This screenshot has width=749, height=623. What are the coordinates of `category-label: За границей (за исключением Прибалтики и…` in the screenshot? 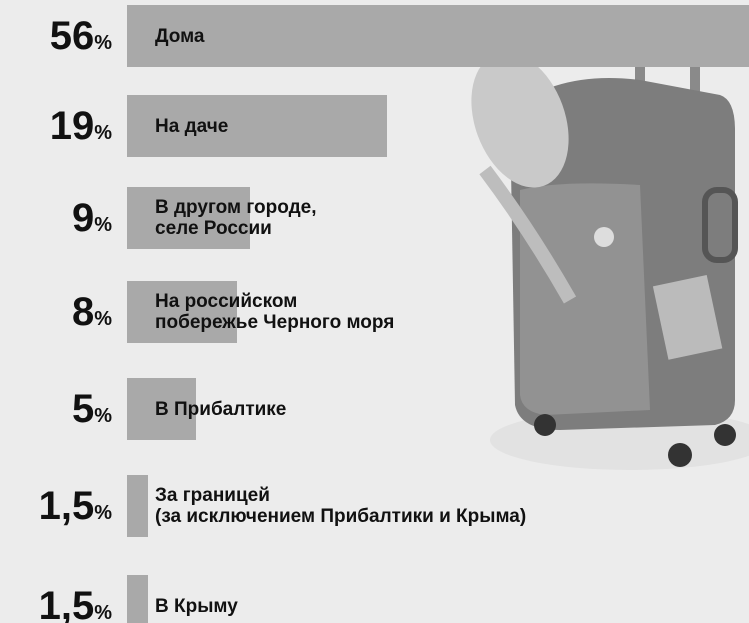 It's located at (341, 506).